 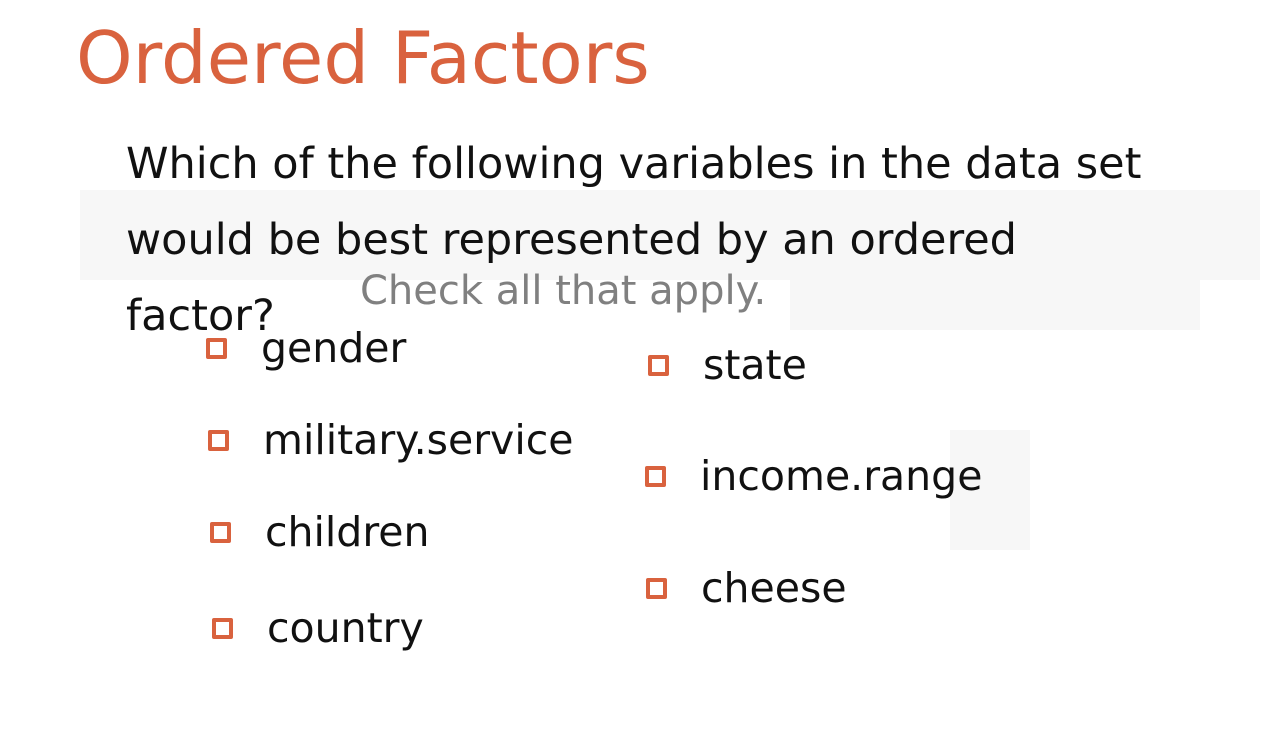 I want to click on option-cheese: cheese, so click(x=746, y=588).